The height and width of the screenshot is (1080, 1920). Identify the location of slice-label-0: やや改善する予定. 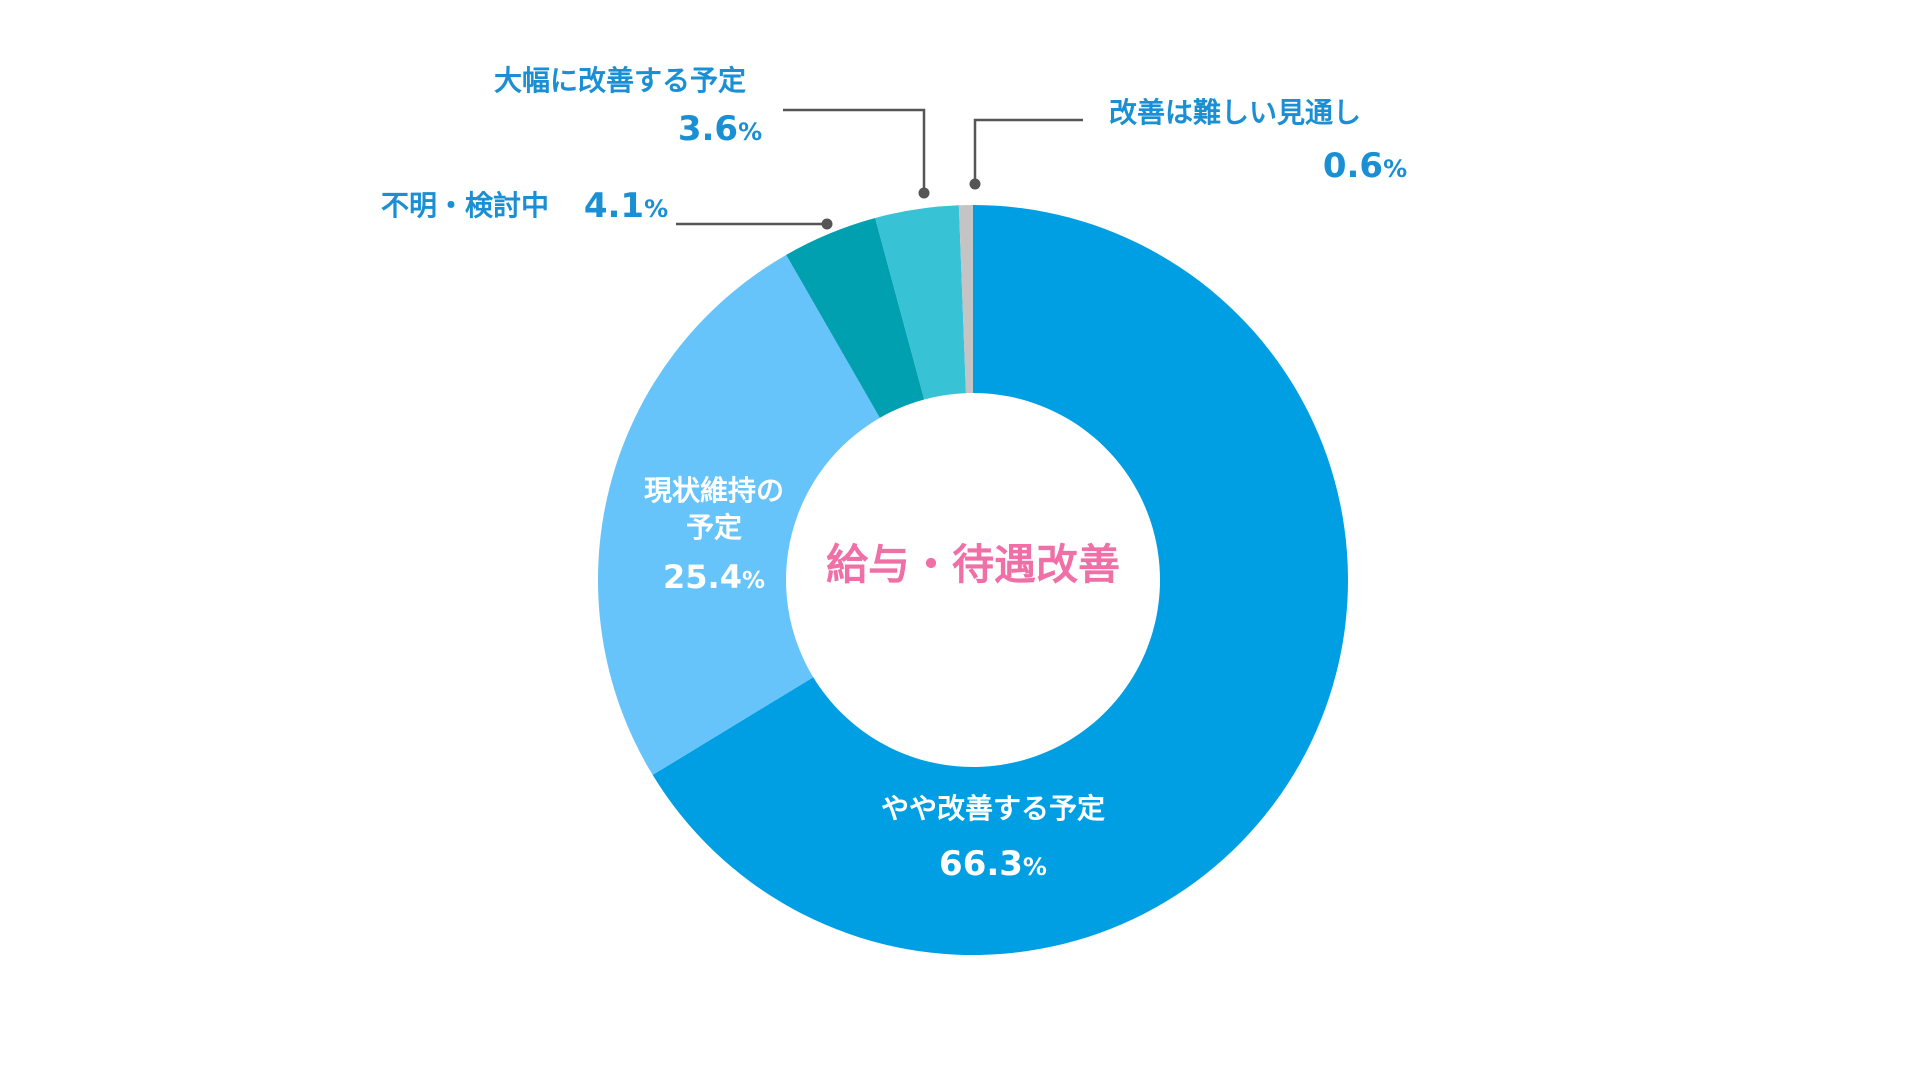
(993, 808).